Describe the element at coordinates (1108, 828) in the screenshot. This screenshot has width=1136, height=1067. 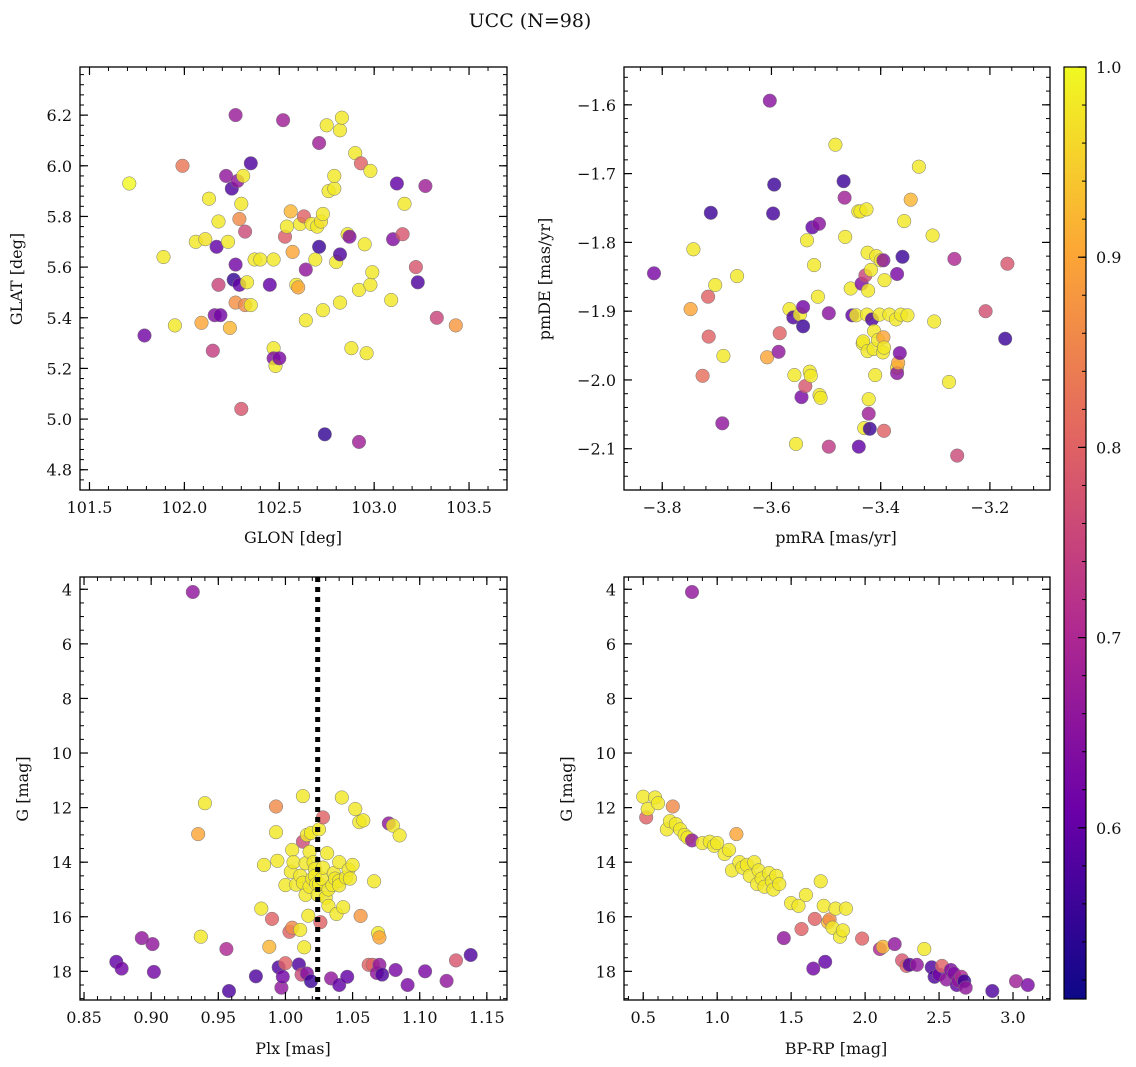
I see `colorbar-tick-label: 0.6` at that location.